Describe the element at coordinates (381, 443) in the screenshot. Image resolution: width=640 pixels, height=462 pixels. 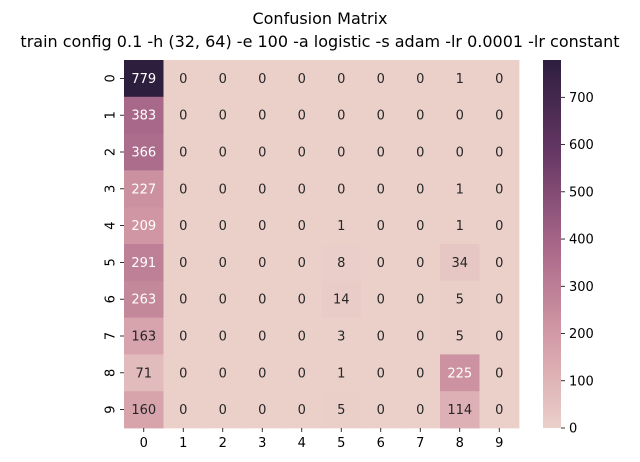
I see `x-tick-label: 6` at that location.